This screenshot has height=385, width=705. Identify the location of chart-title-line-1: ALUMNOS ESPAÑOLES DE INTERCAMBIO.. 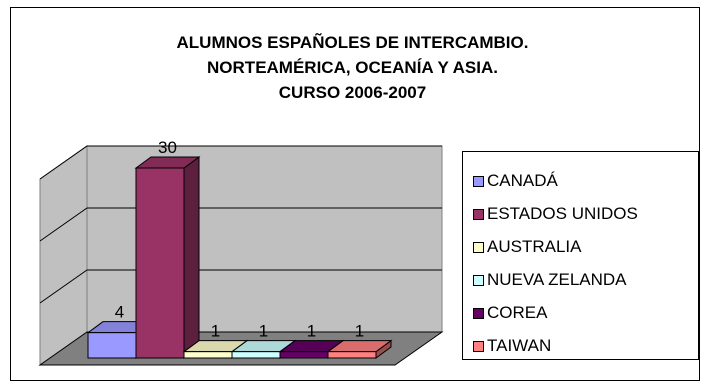
(352, 42).